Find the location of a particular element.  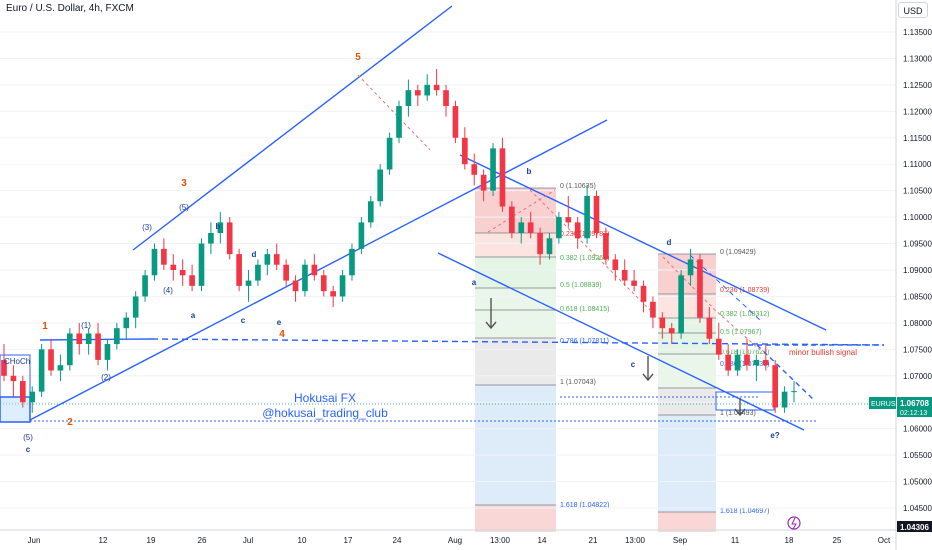

symbol-label: EURUSD is located at coordinates (886, 404).